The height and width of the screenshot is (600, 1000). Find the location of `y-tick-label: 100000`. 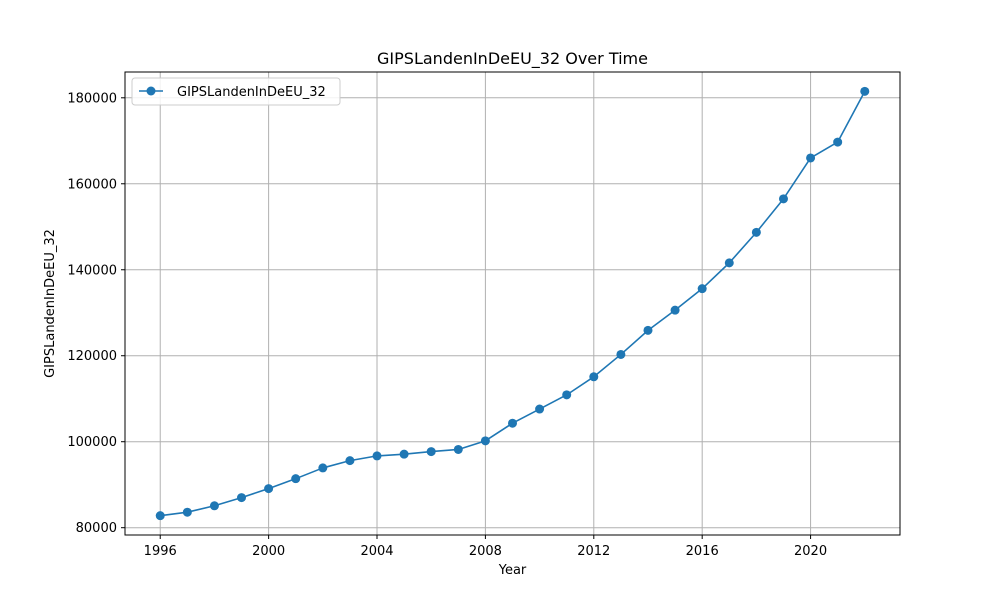

y-tick-label: 100000 is located at coordinates (92, 442).